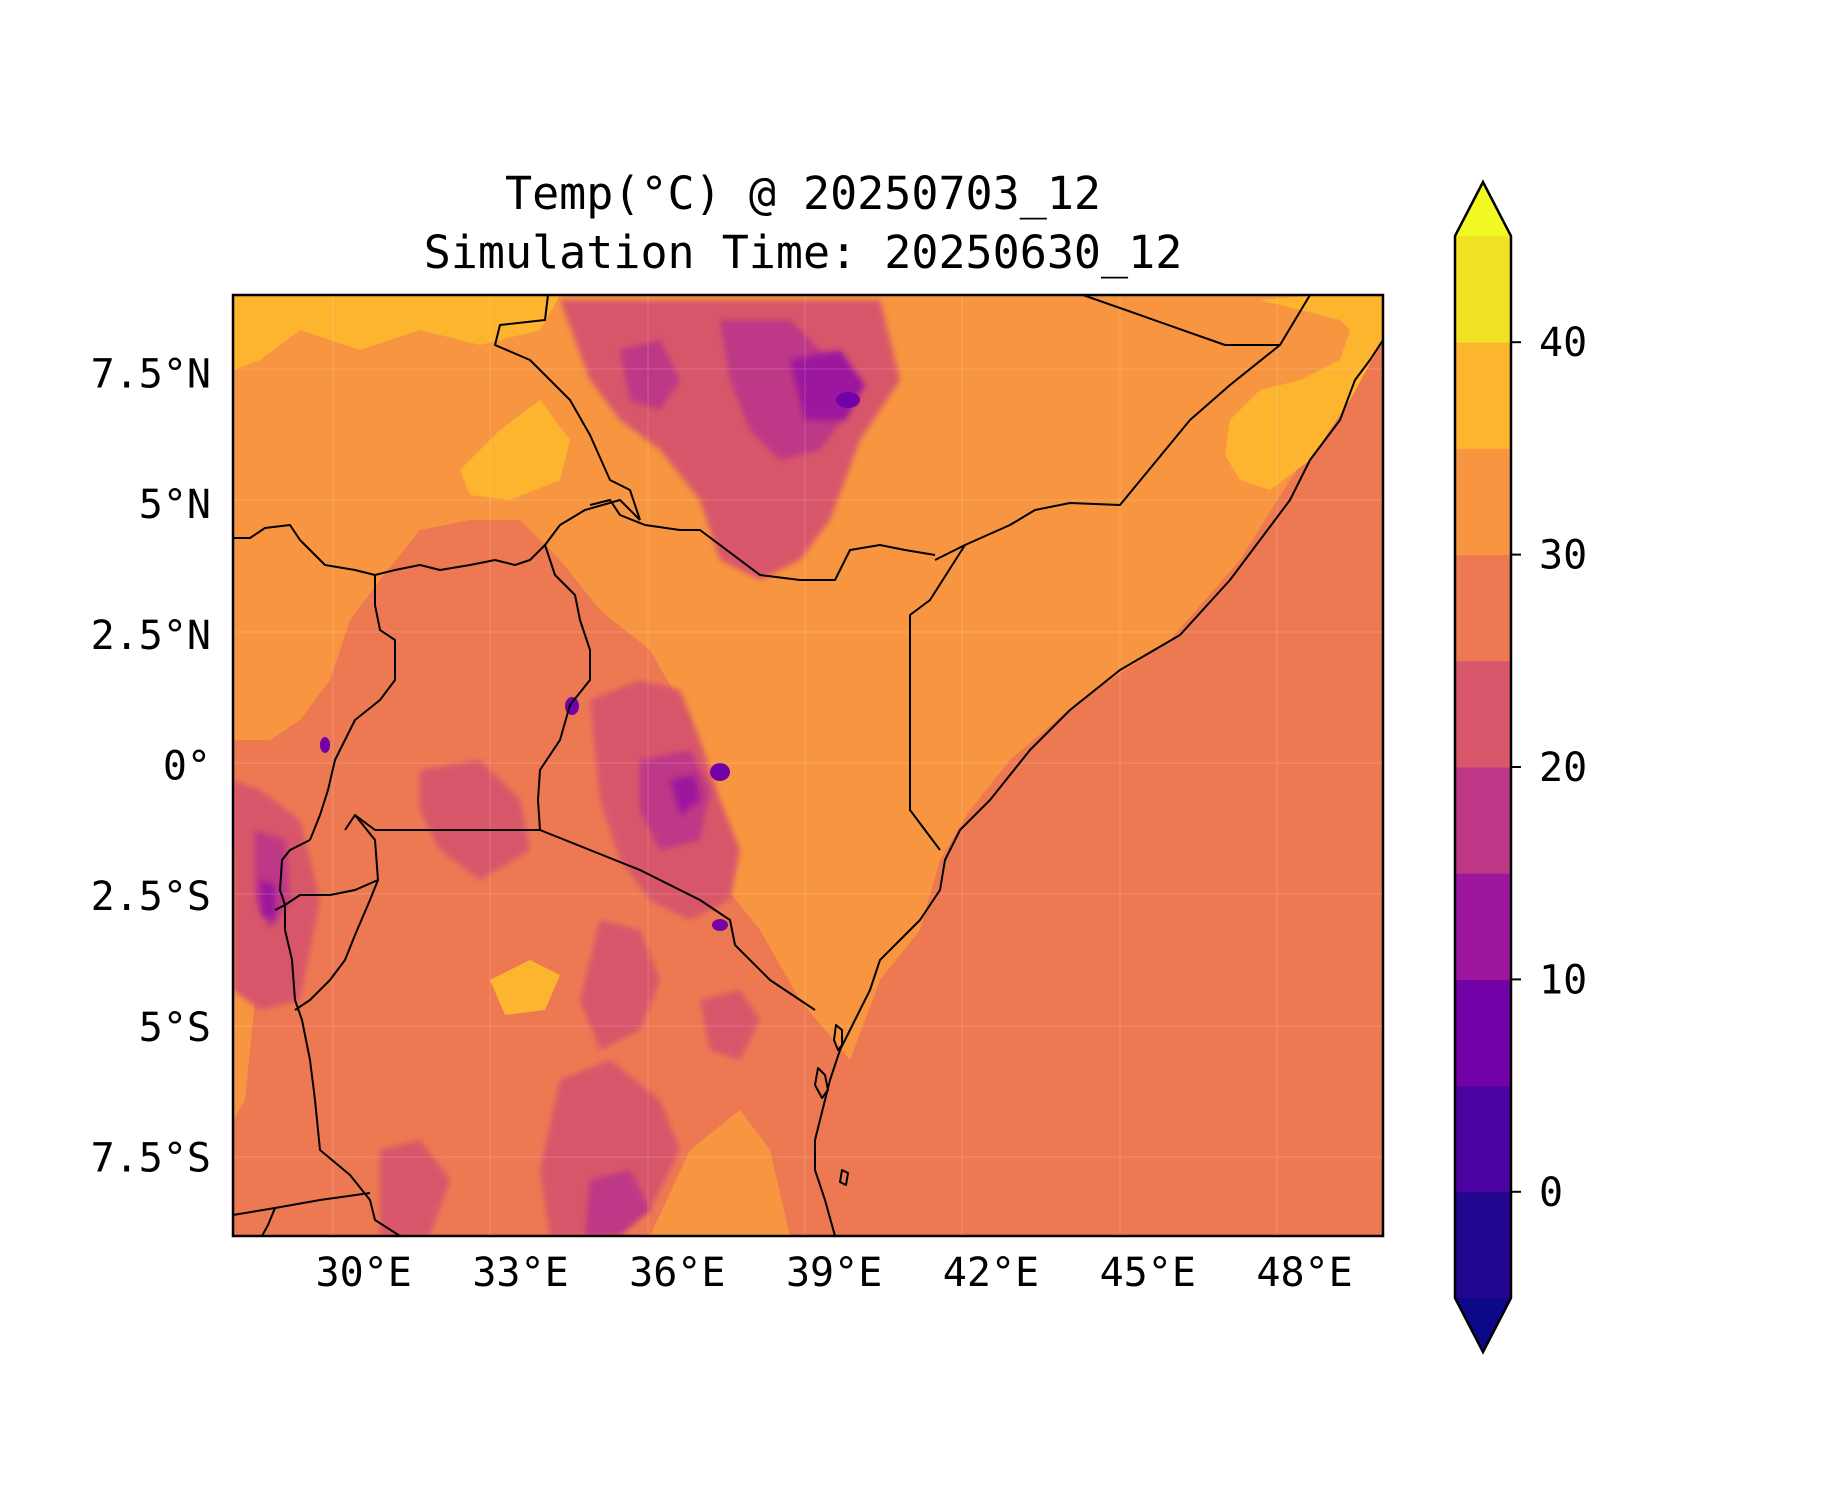 This screenshot has width=1833, height=1500. Describe the element at coordinates (364, 550) in the screenshot. I see `border-south-sudan-uganda` at that location.